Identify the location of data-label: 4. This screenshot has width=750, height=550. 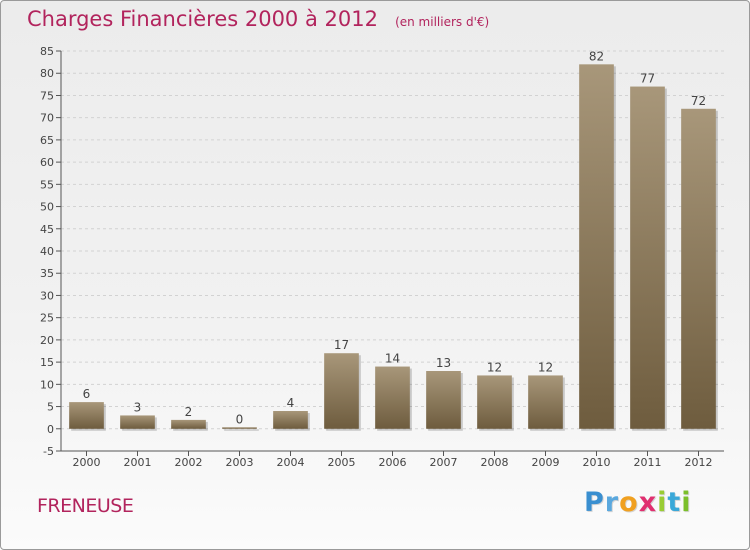
(291, 403).